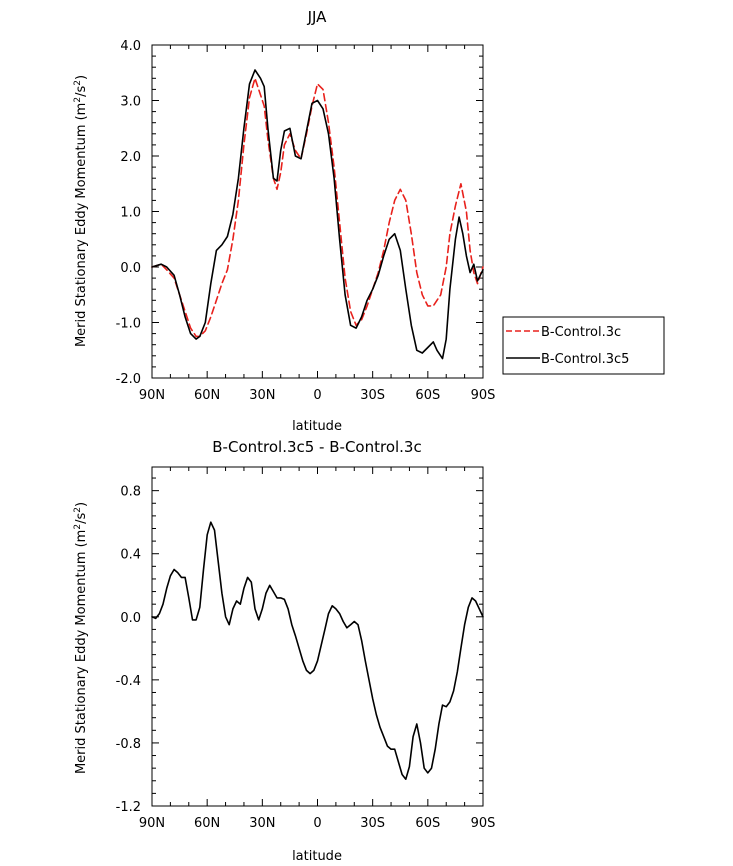 The height and width of the screenshot is (866, 733). What do you see at coordinates (483, 823) in the screenshot?
I see `bottom-x-tick-label: 90S` at bounding box center [483, 823].